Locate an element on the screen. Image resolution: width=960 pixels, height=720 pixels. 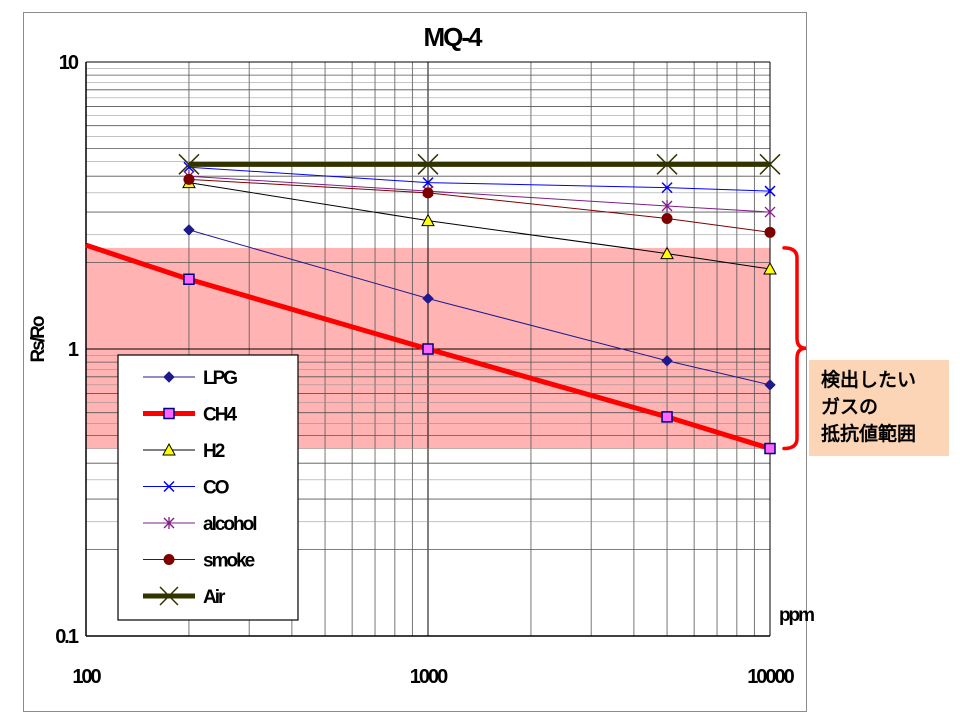
series-line-co is located at coordinates (479, 179).